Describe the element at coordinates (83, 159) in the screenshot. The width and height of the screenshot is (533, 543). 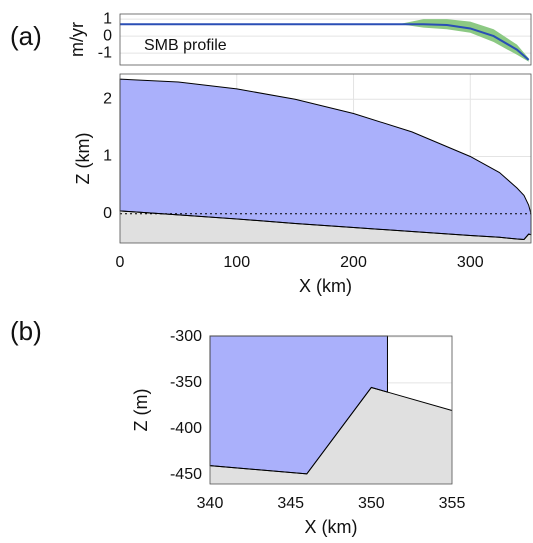
I see `y-axis-label: Z (km)` at that location.